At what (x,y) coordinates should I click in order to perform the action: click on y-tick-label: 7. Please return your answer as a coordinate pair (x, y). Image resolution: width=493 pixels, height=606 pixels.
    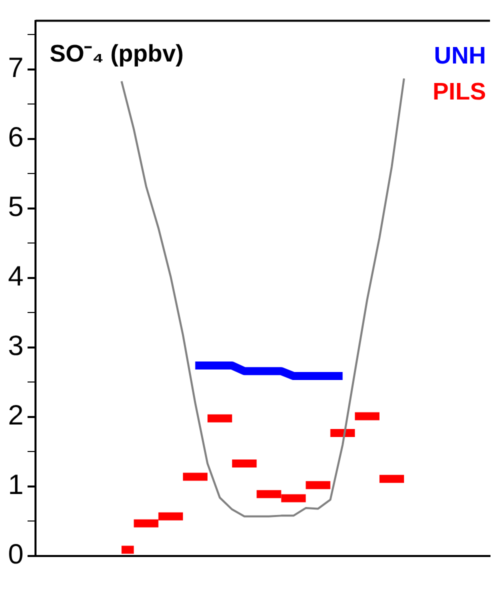
    Looking at the image, I should click on (16, 68).